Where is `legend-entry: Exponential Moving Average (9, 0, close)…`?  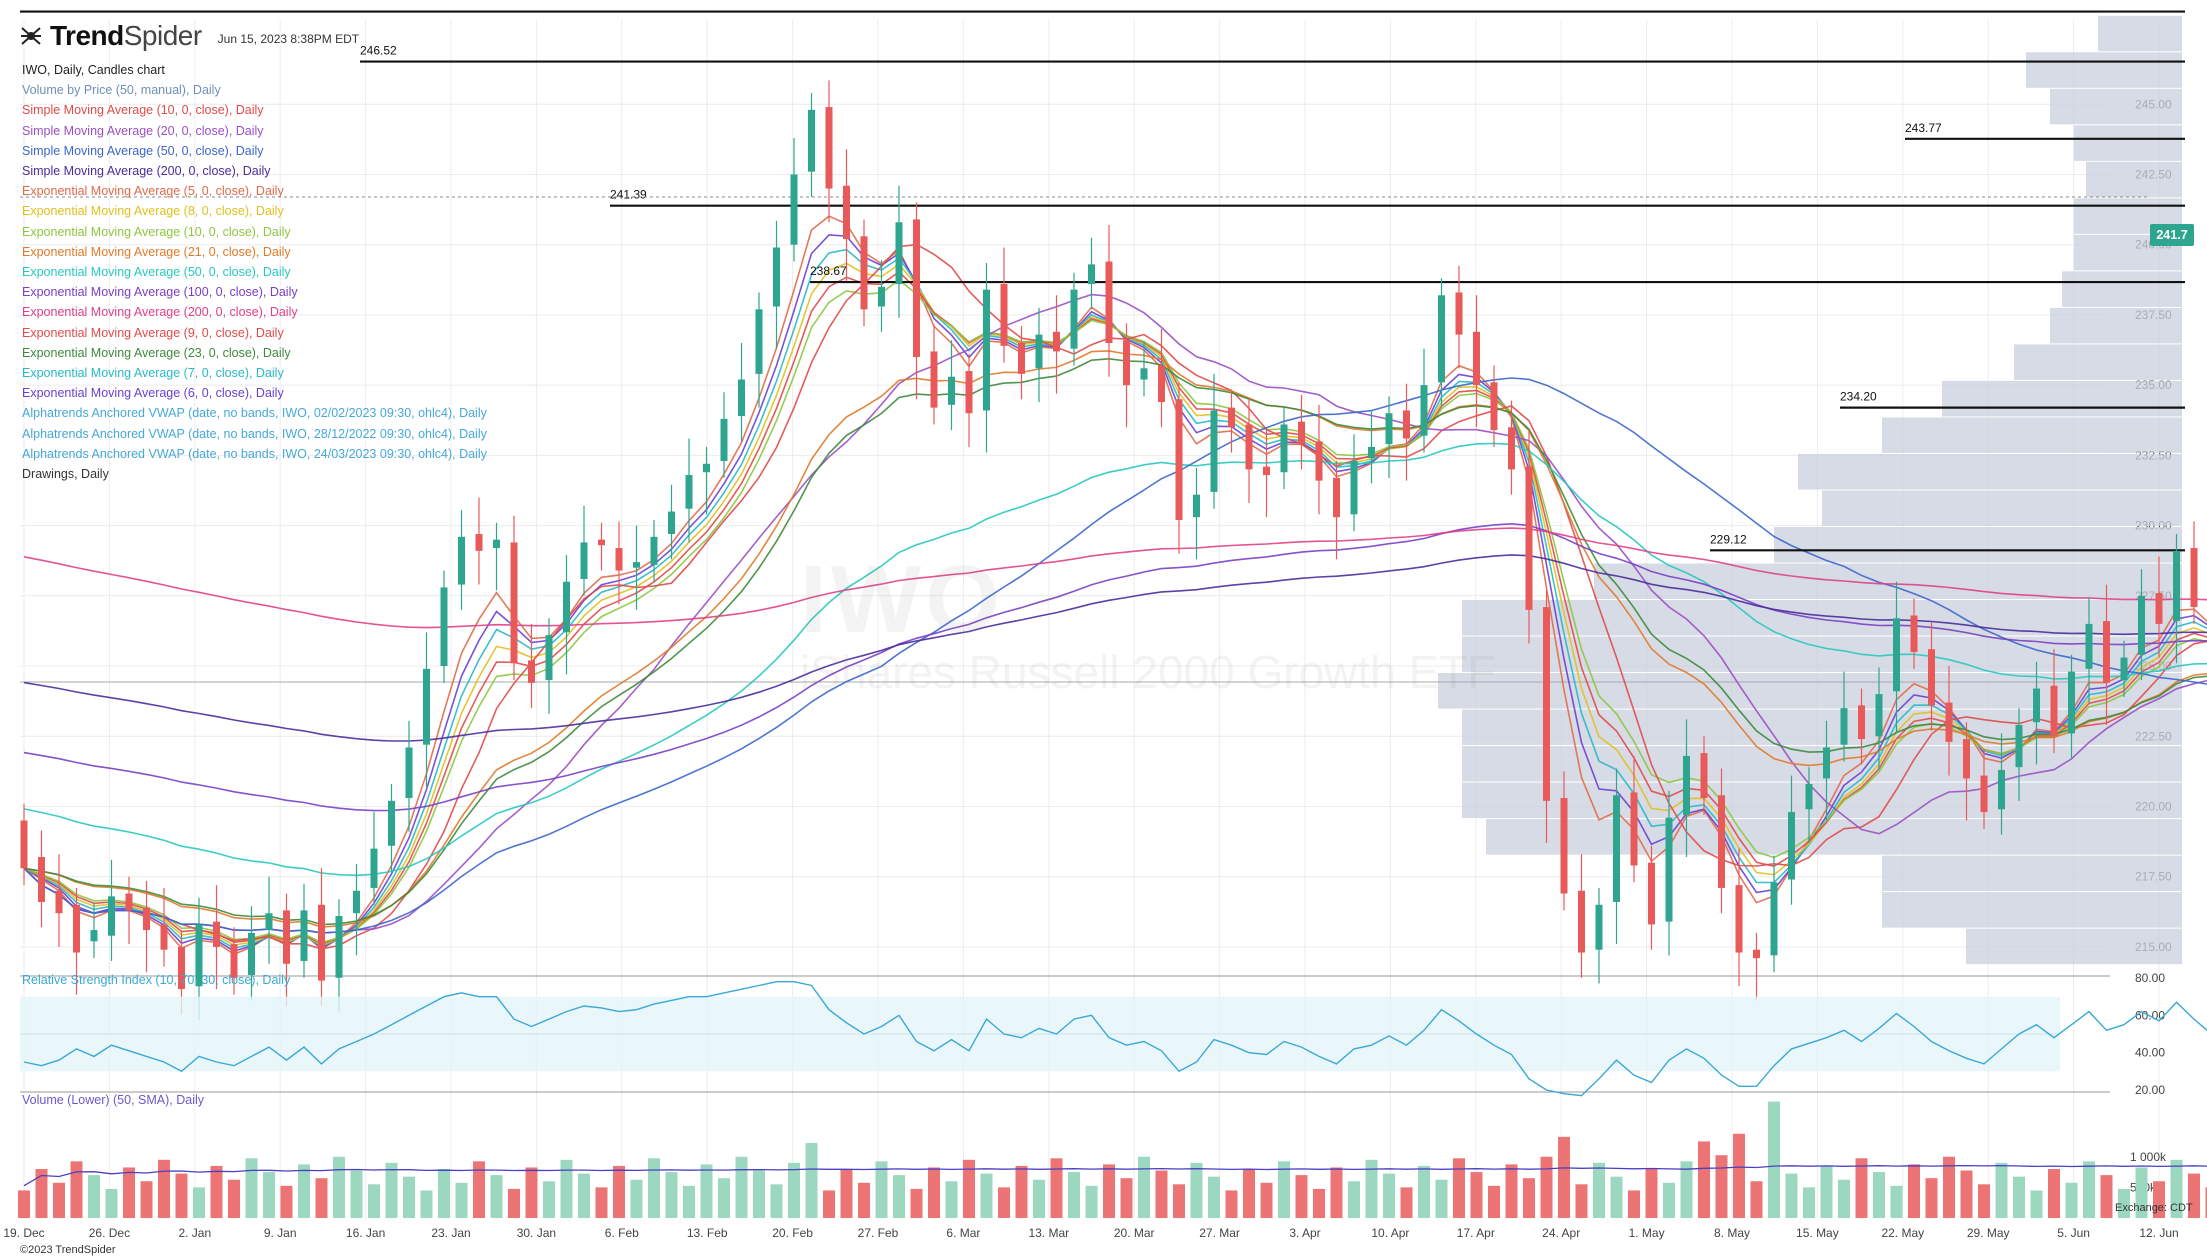
legend-entry: Exponential Moving Average (9, 0, close)… is located at coordinates (153, 332).